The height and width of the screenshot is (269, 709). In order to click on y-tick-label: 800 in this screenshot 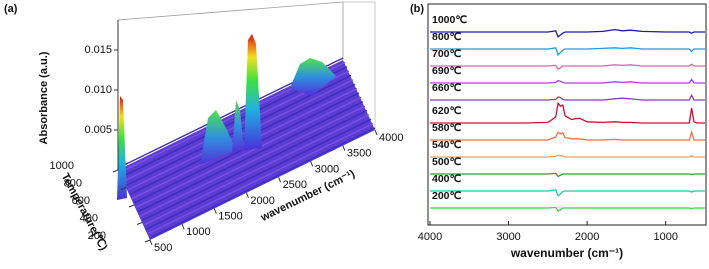, I will do `click(73, 183)`.